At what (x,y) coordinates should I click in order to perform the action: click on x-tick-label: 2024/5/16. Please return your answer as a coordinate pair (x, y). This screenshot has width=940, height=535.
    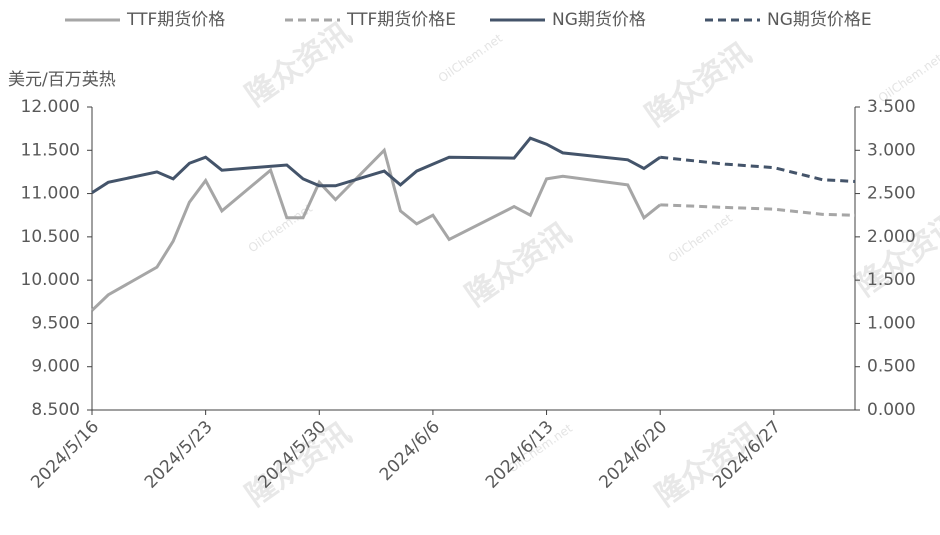
    Looking at the image, I should click on (65, 455).